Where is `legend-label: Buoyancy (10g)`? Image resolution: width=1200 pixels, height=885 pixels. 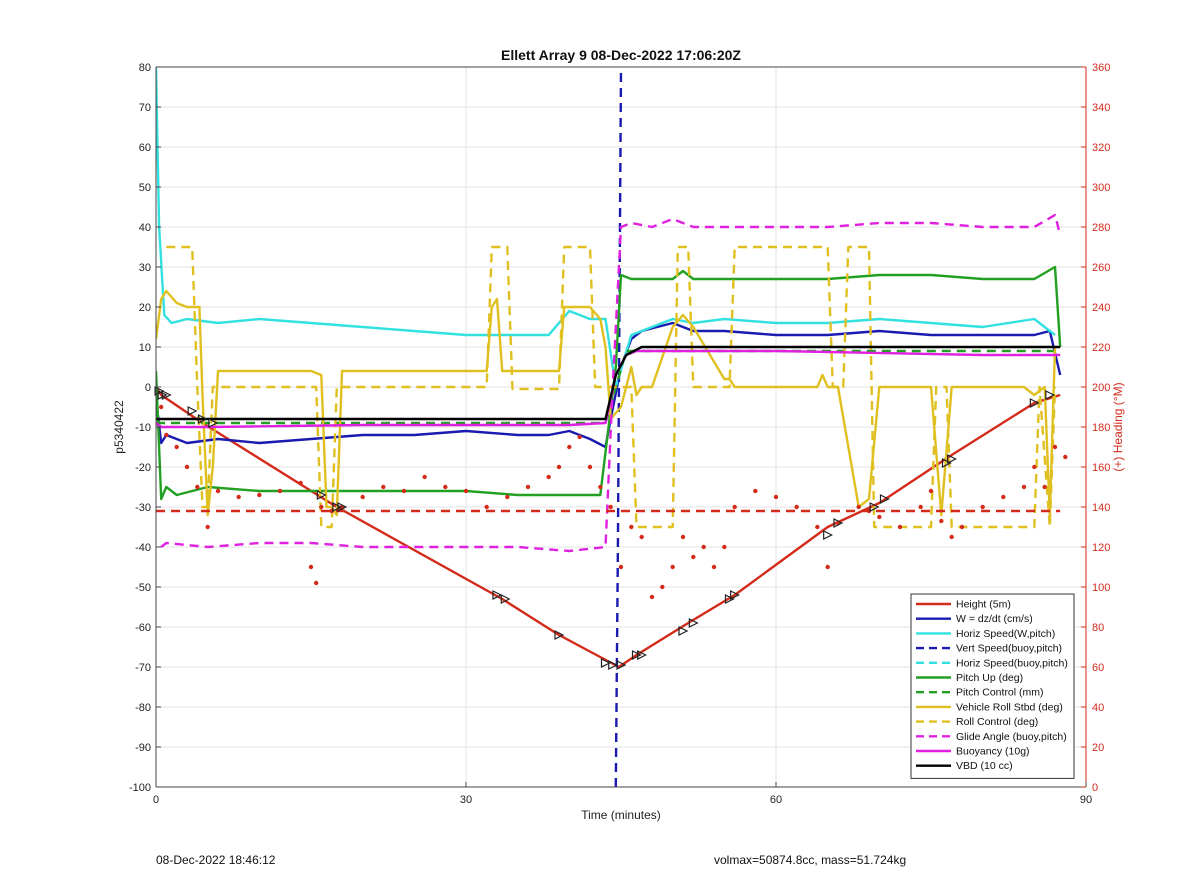 legend-label: Buoyancy (10g) is located at coordinates (993, 752).